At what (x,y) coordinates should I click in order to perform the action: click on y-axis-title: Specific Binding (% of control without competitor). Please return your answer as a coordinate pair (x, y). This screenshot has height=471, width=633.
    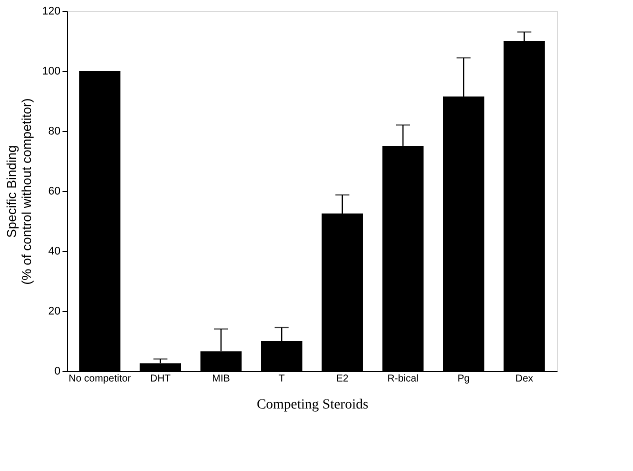
    Looking at the image, I should click on (19, 191).